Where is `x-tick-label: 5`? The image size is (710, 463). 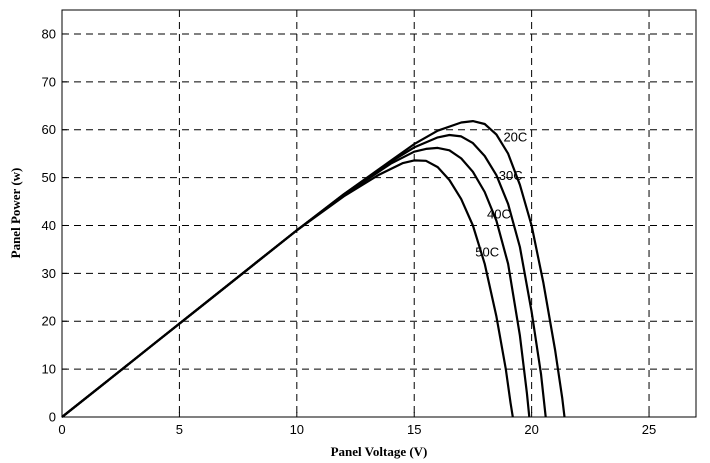
x-tick-label: 5 is located at coordinates (179, 429).